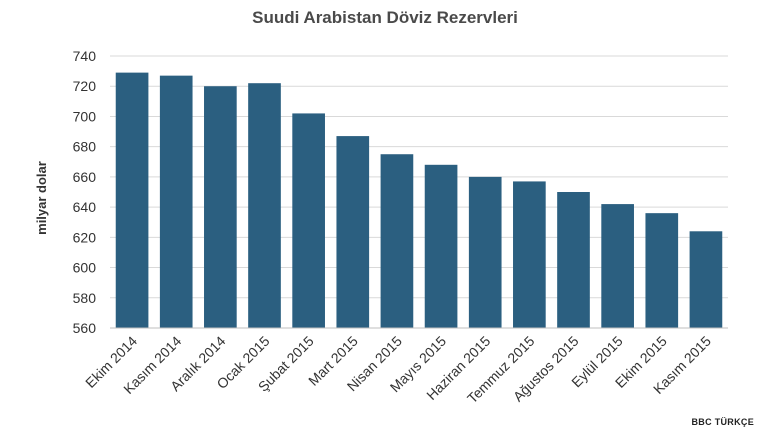 Image resolution: width=770 pixels, height=433 pixels. Describe the element at coordinates (85, 328) in the screenshot. I see `y-tick-label: 560` at that location.